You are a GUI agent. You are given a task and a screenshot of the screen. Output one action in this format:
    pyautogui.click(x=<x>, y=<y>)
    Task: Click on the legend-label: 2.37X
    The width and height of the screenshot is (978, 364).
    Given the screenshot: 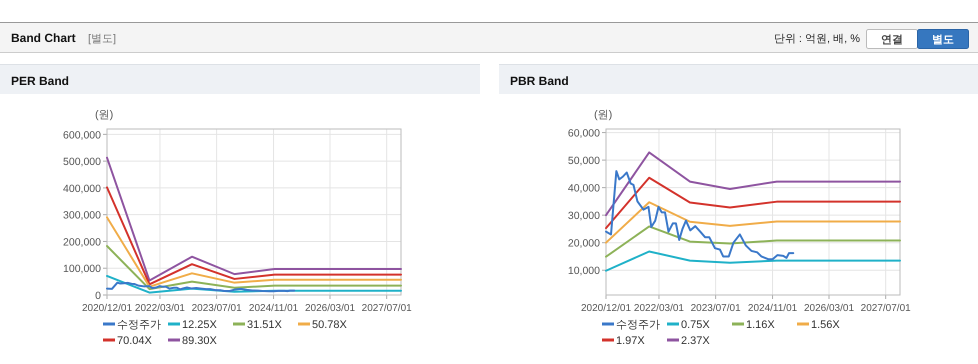 What is the action you would take?
    pyautogui.click(x=695, y=341)
    